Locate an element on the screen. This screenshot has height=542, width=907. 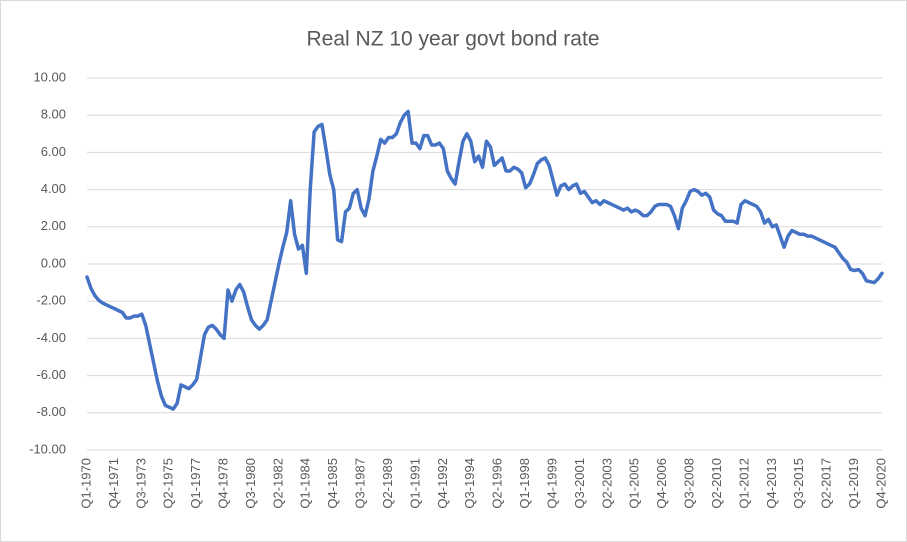
x-tick-label: Q4-1985 is located at coordinates (332, 483).